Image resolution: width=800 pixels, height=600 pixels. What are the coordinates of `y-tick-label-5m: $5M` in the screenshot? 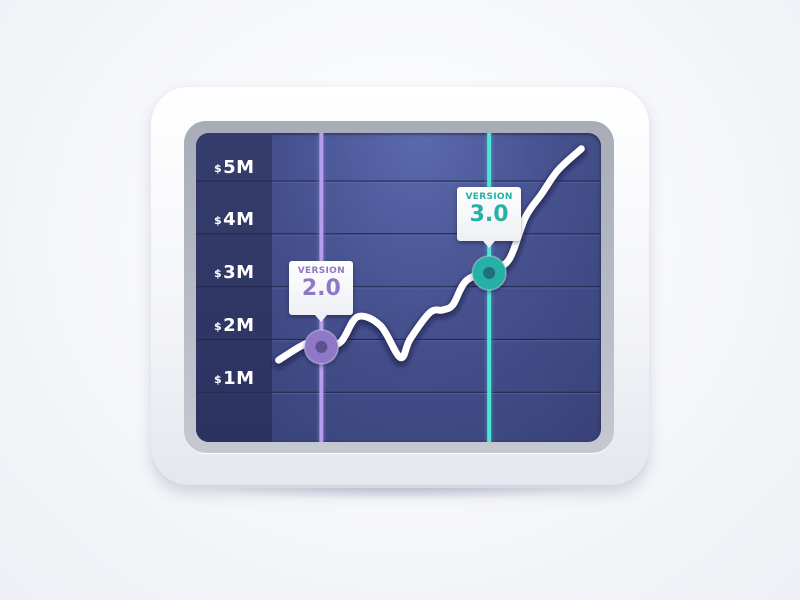 It's located at (234, 167).